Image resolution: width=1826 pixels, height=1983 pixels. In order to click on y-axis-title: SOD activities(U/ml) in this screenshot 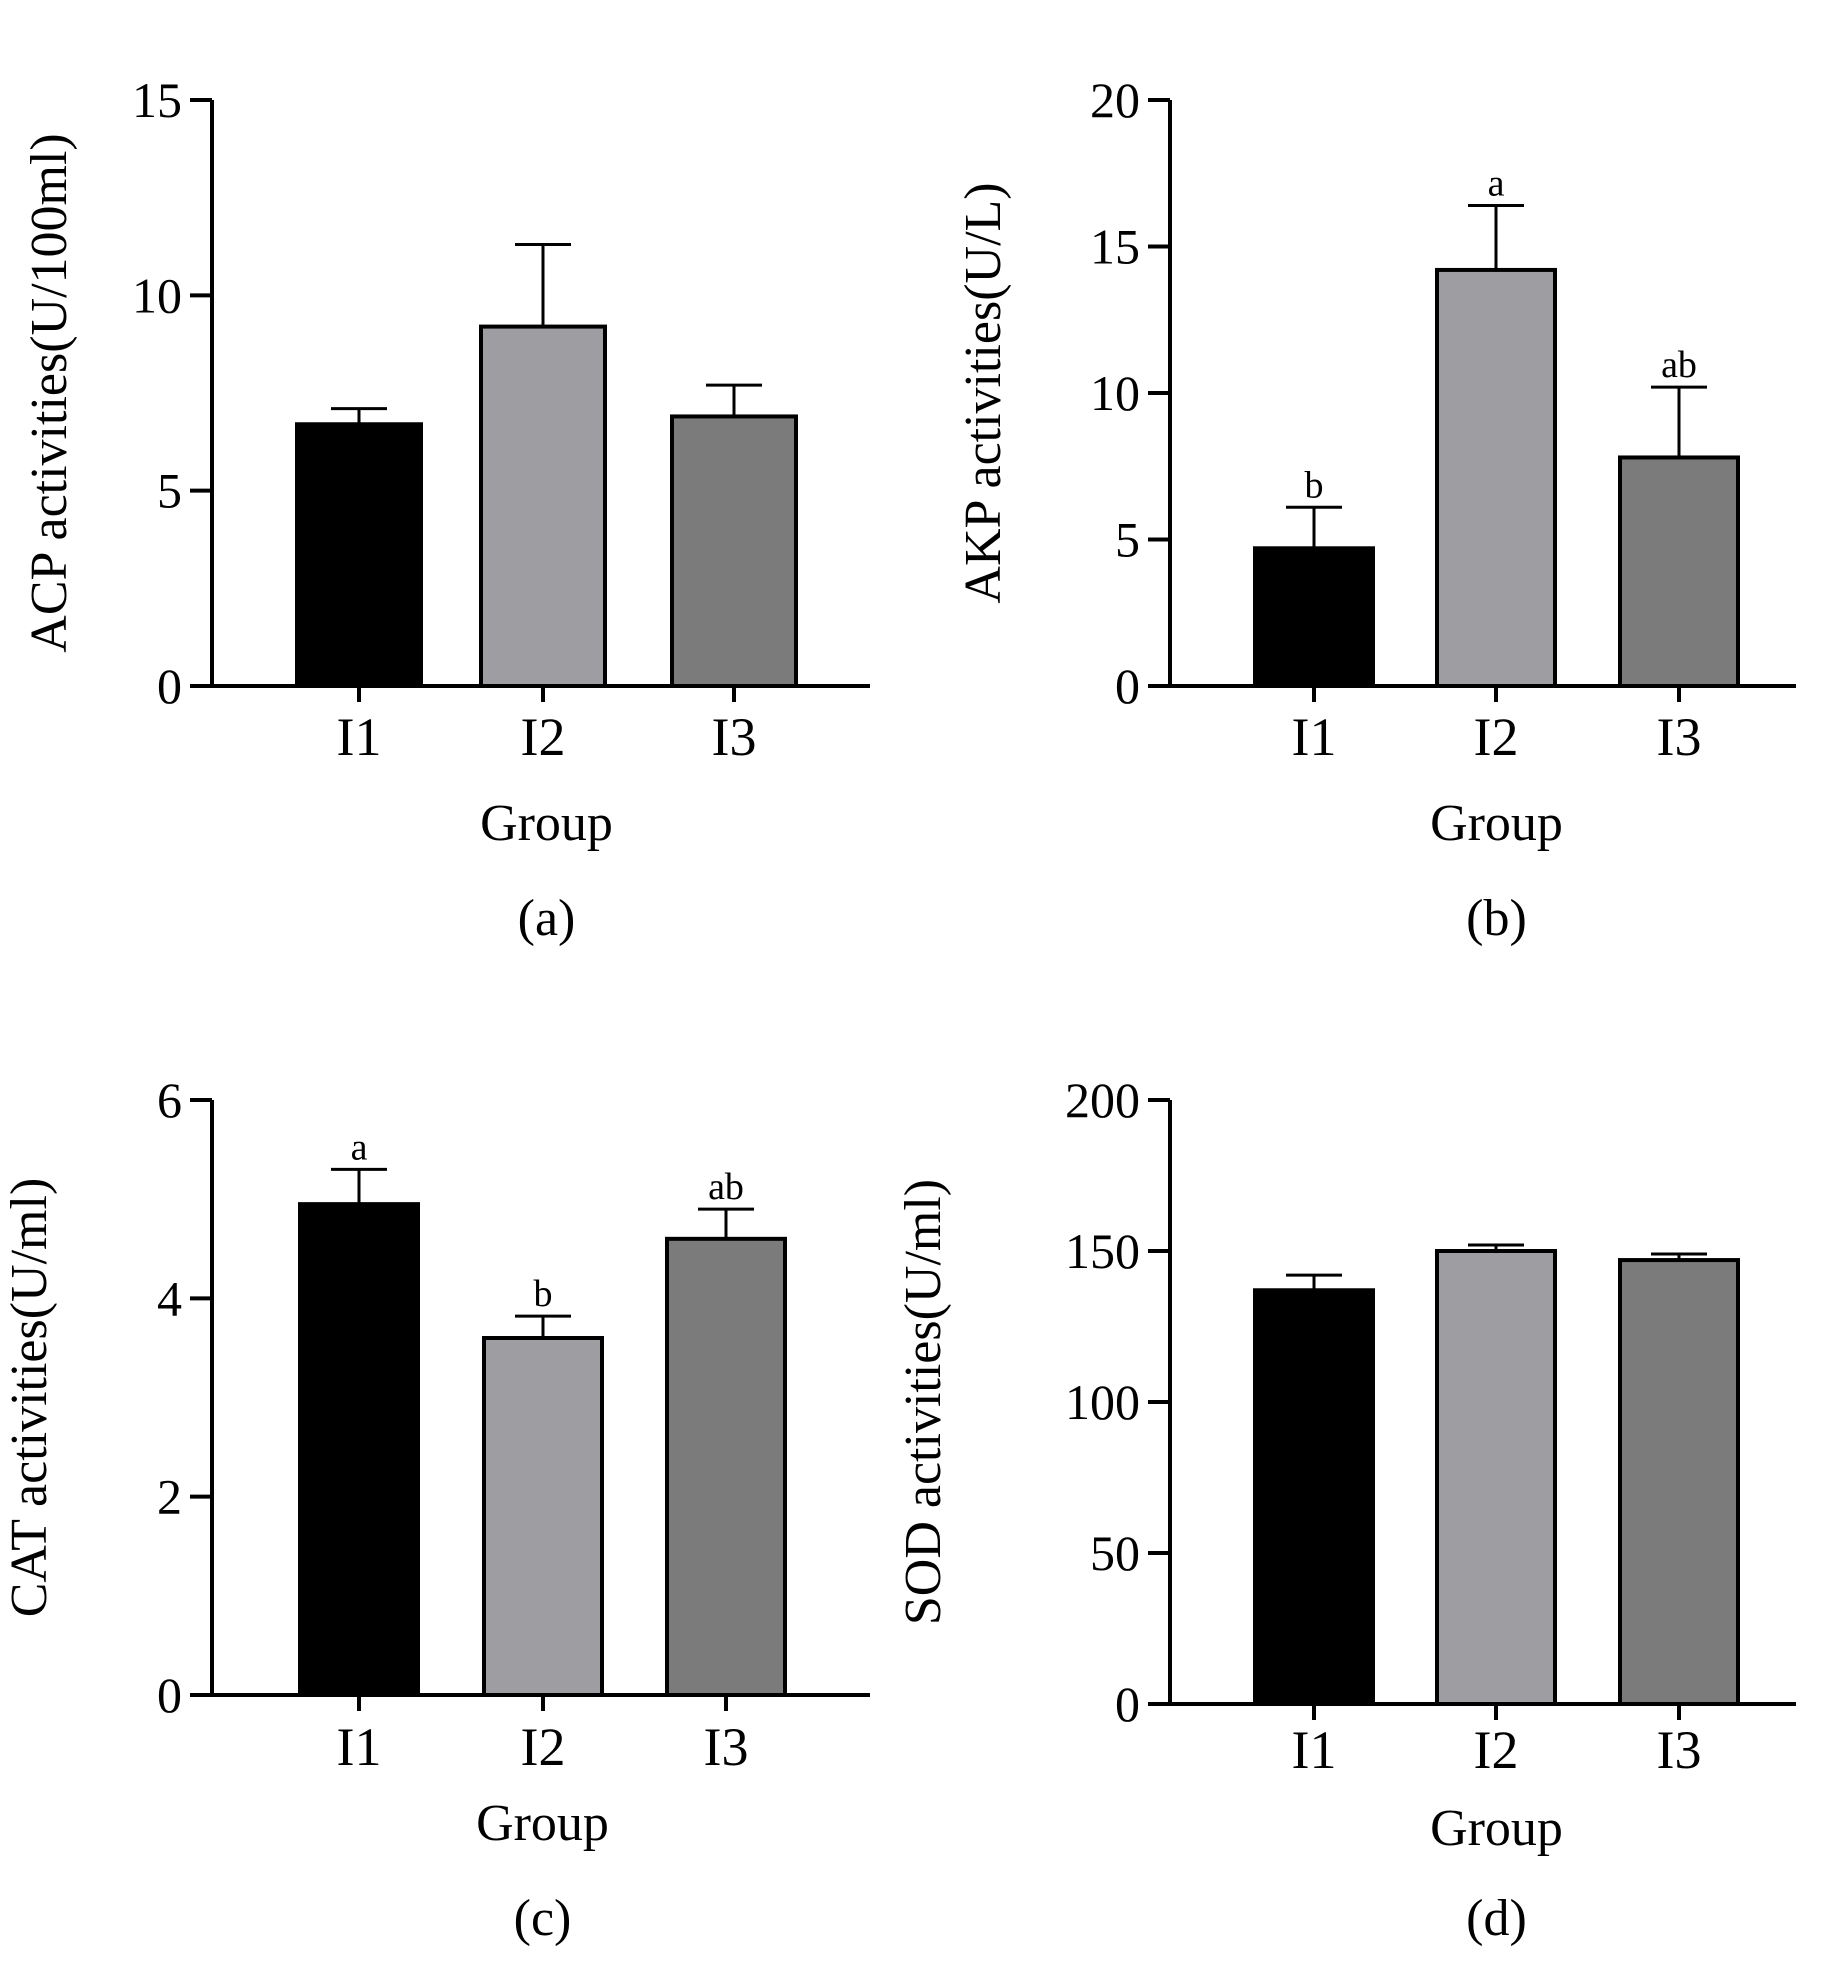, I will do `click(923, 1402)`.